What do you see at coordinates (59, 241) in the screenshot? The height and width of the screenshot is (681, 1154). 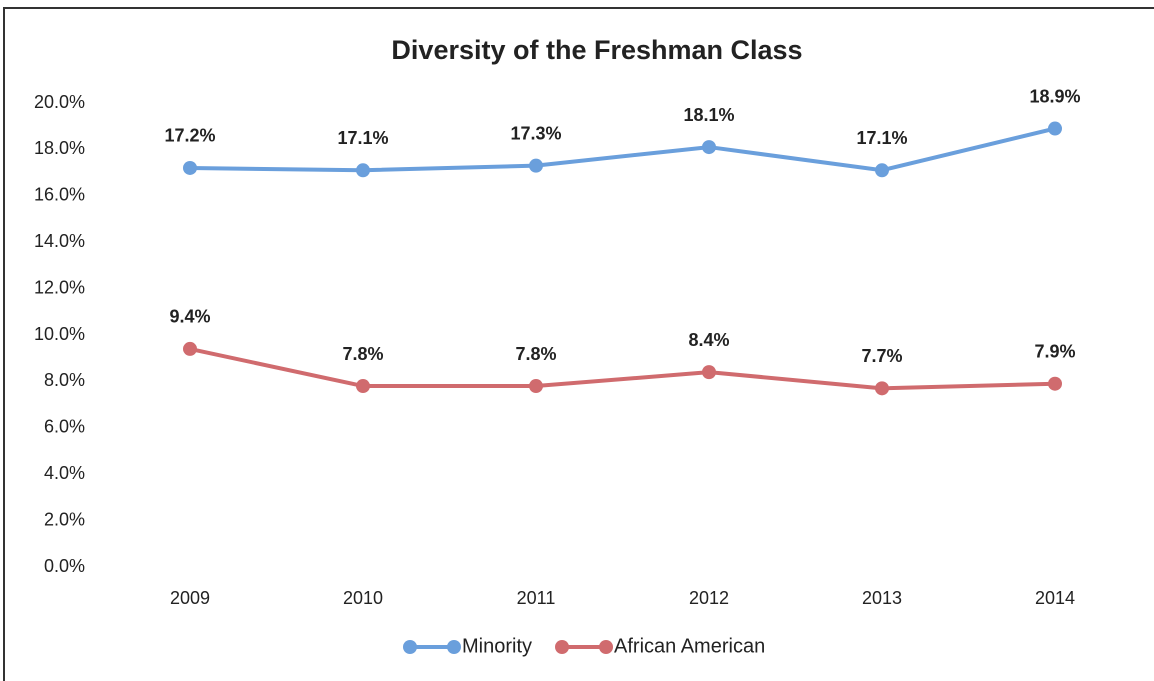 I see `y-tick-label: 14.0%` at bounding box center [59, 241].